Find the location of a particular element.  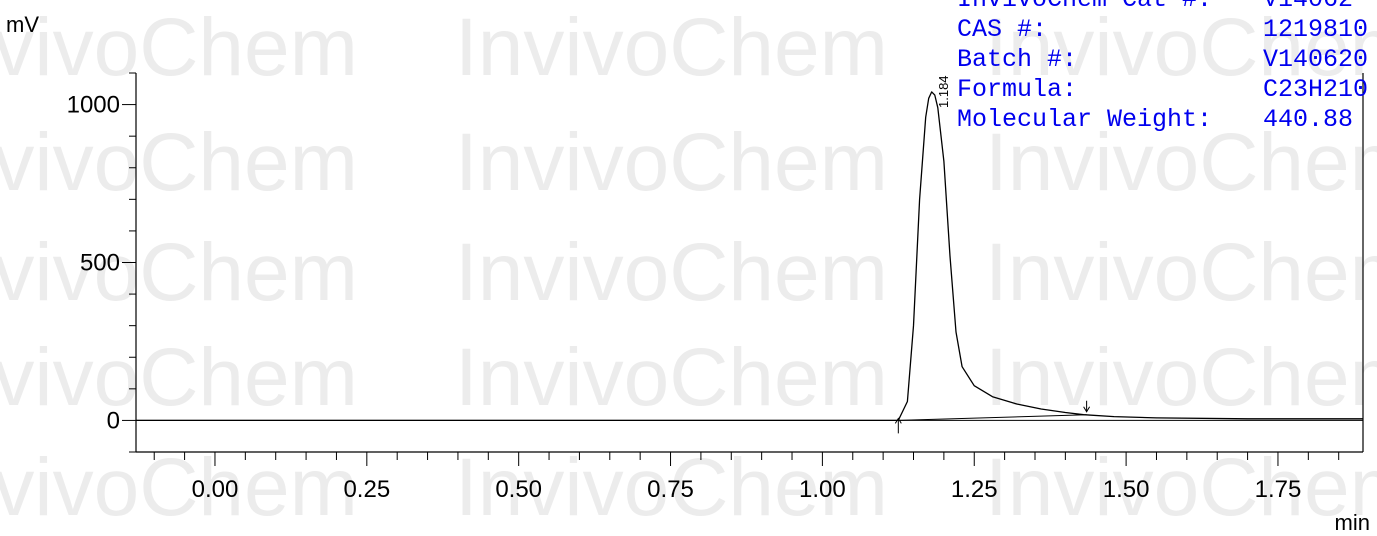

peak-start-marker is located at coordinates (898, 425).